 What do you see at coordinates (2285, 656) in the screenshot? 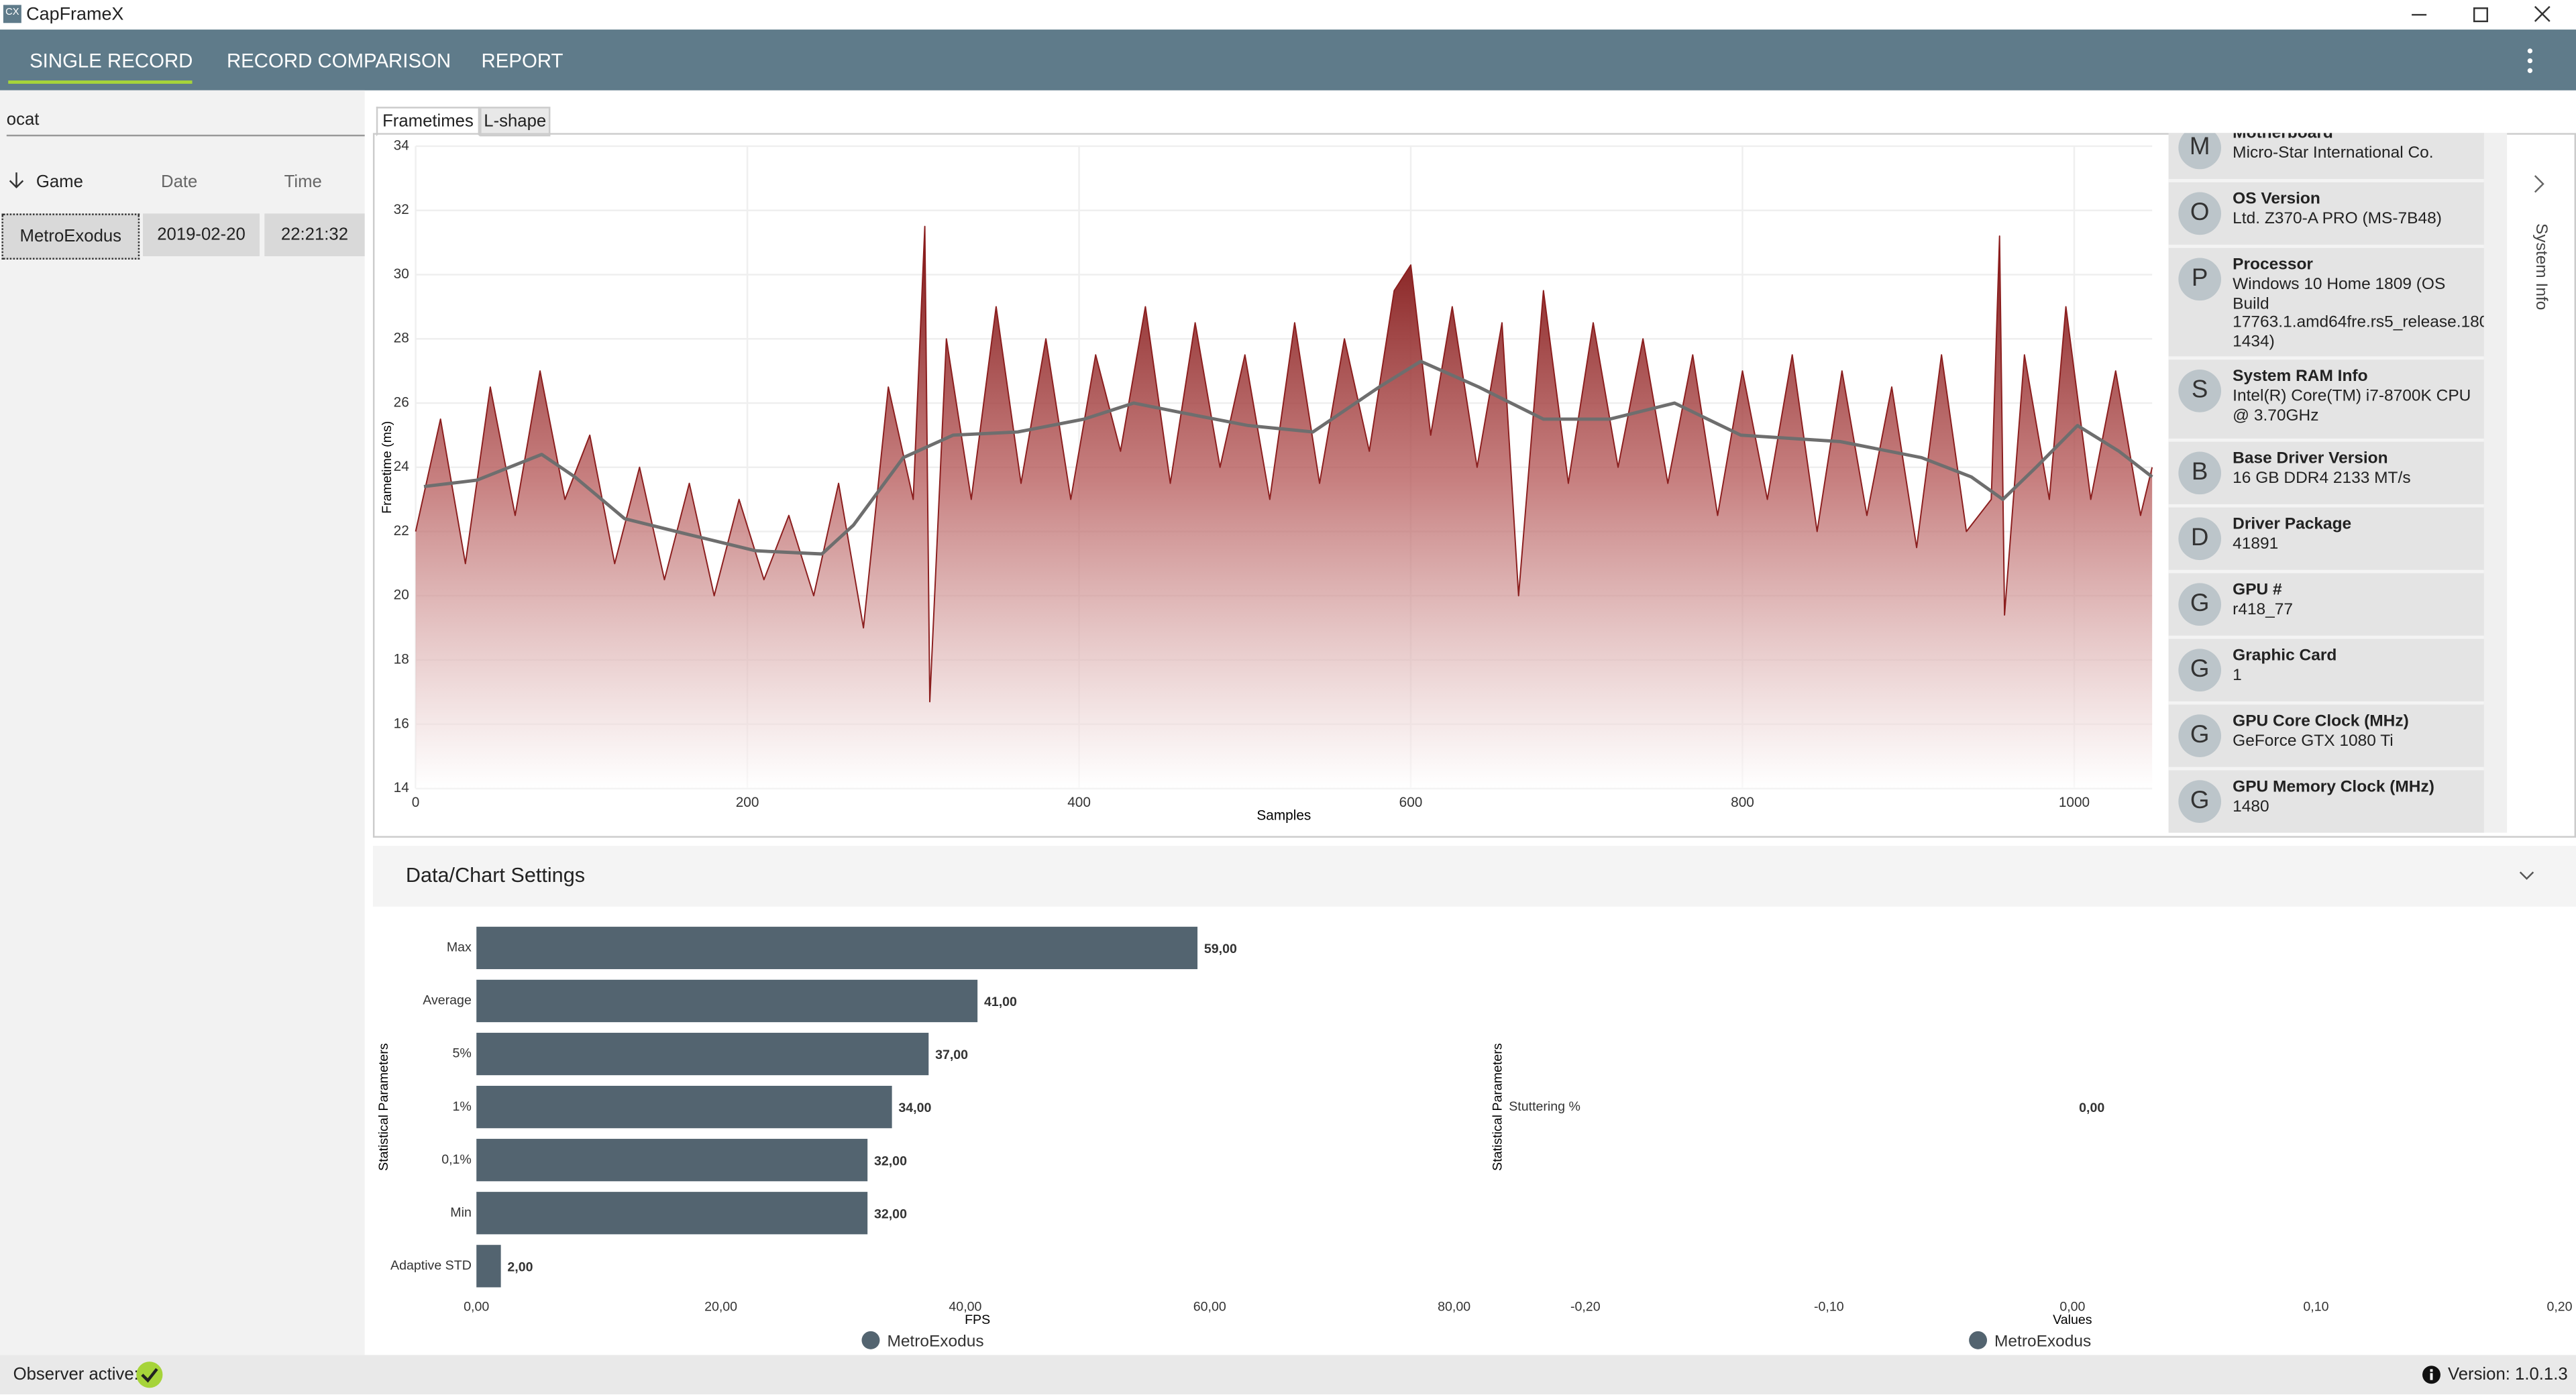
I see `item-title: Graphic Card` at bounding box center [2285, 656].